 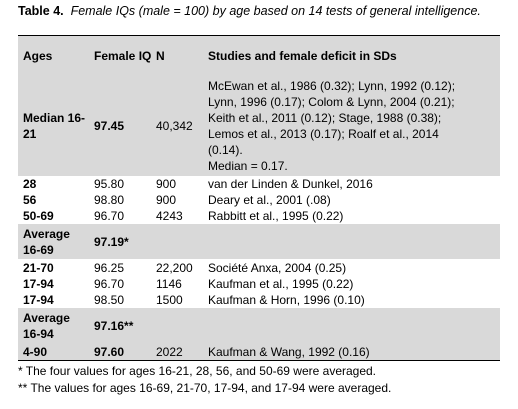 What do you see at coordinates (38, 267) in the screenshot?
I see `ages-cell: 21-70` at bounding box center [38, 267].